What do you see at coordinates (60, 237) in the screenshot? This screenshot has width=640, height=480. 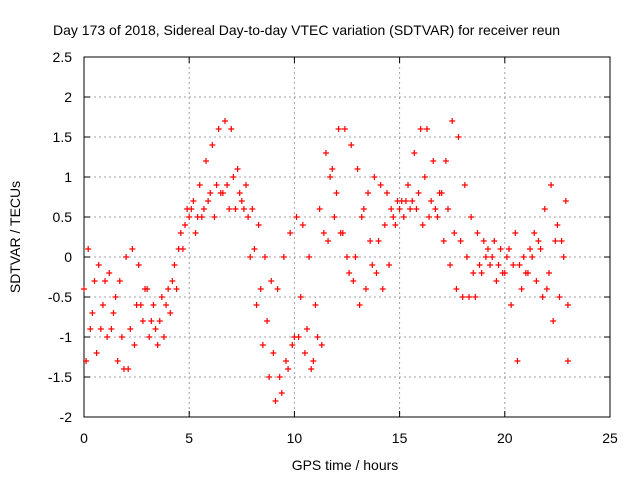 I see `y-axis-tick-labels: -2 -1.5 -1 -0.5 0 0.5 1 1.5 2 2.5` at bounding box center [60, 237].